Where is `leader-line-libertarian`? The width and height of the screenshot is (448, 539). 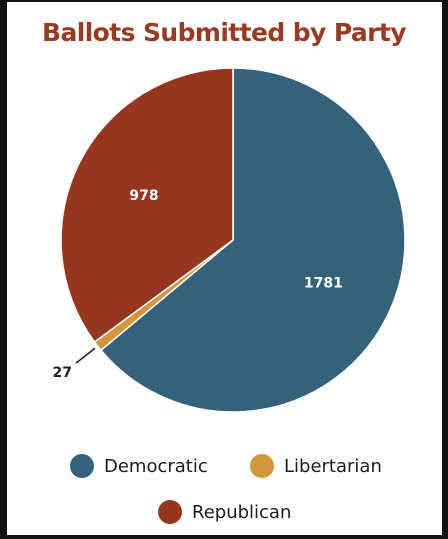
leader-line-libertarian is located at coordinates (85, 355).